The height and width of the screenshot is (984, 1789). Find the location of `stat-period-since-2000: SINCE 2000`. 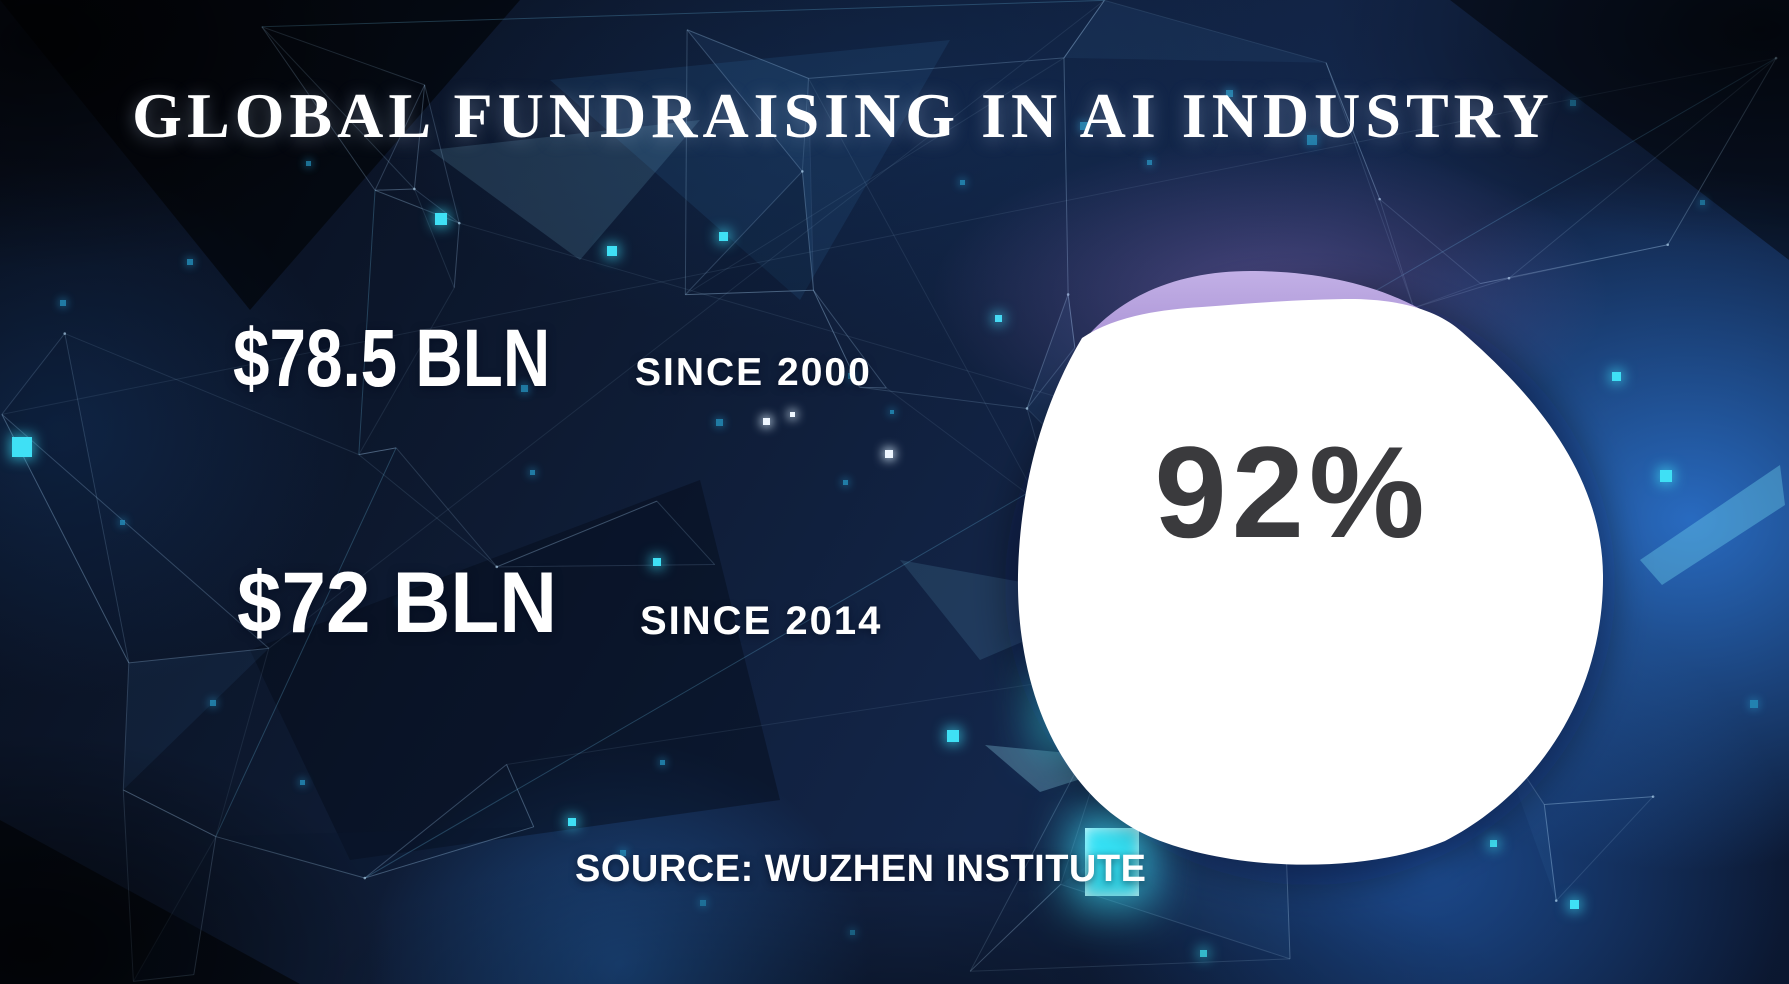

stat-period-since-2000: SINCE 2000 is located at coordinates (753, 372).